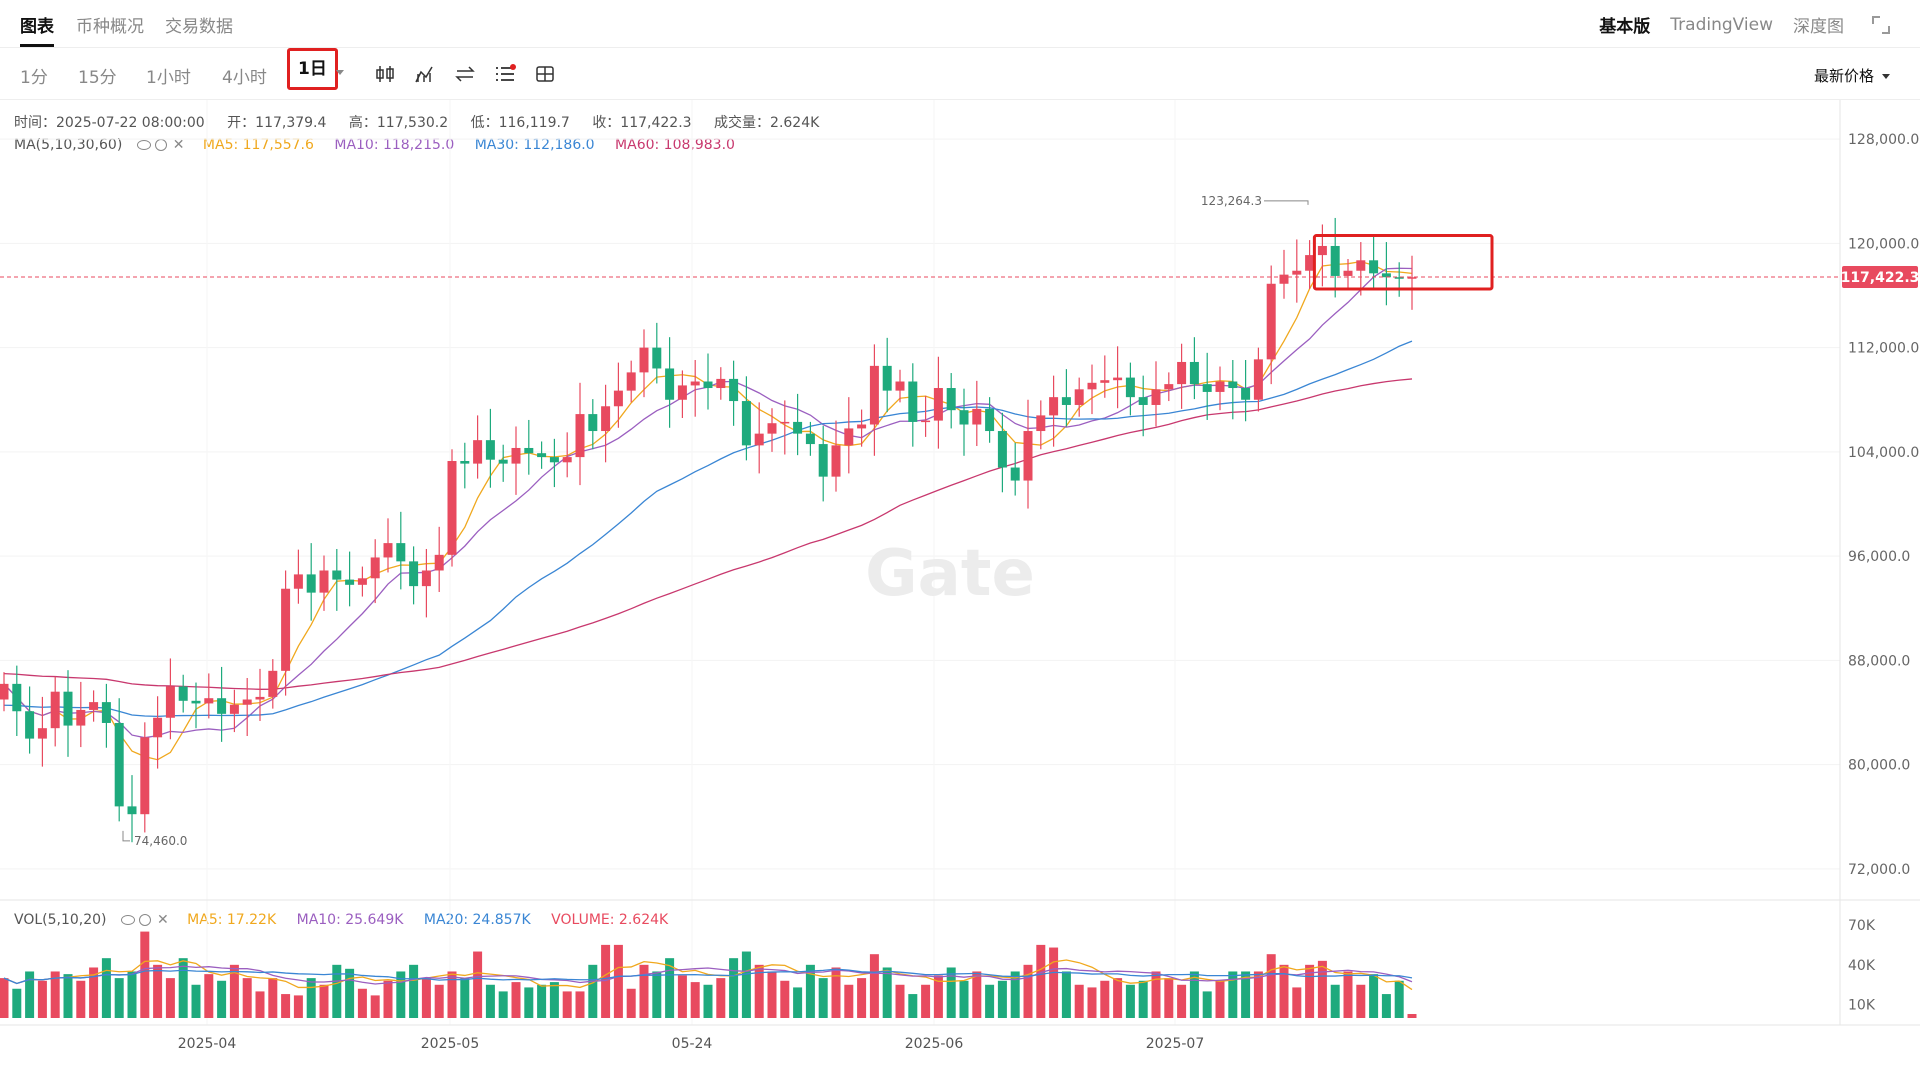 The height and width of the screenshot is (1080, 1920). Describe the element at coordinates (505, 74) in the screenshot. I see `settings-list-icon` at that location.